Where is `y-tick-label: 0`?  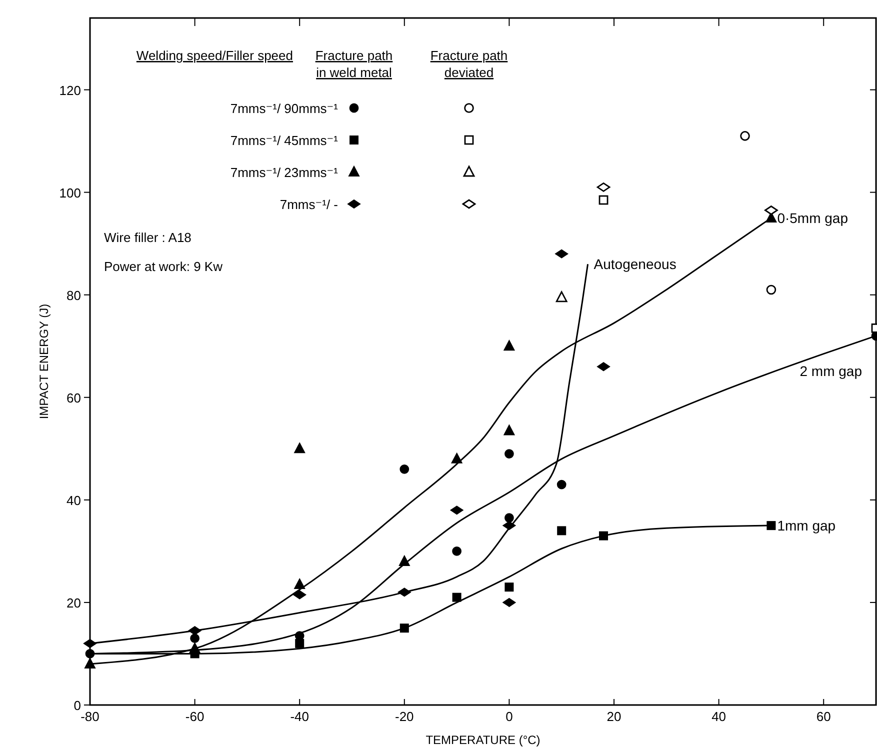
y-tick-label: 0 is located at coordinates (77, 705).